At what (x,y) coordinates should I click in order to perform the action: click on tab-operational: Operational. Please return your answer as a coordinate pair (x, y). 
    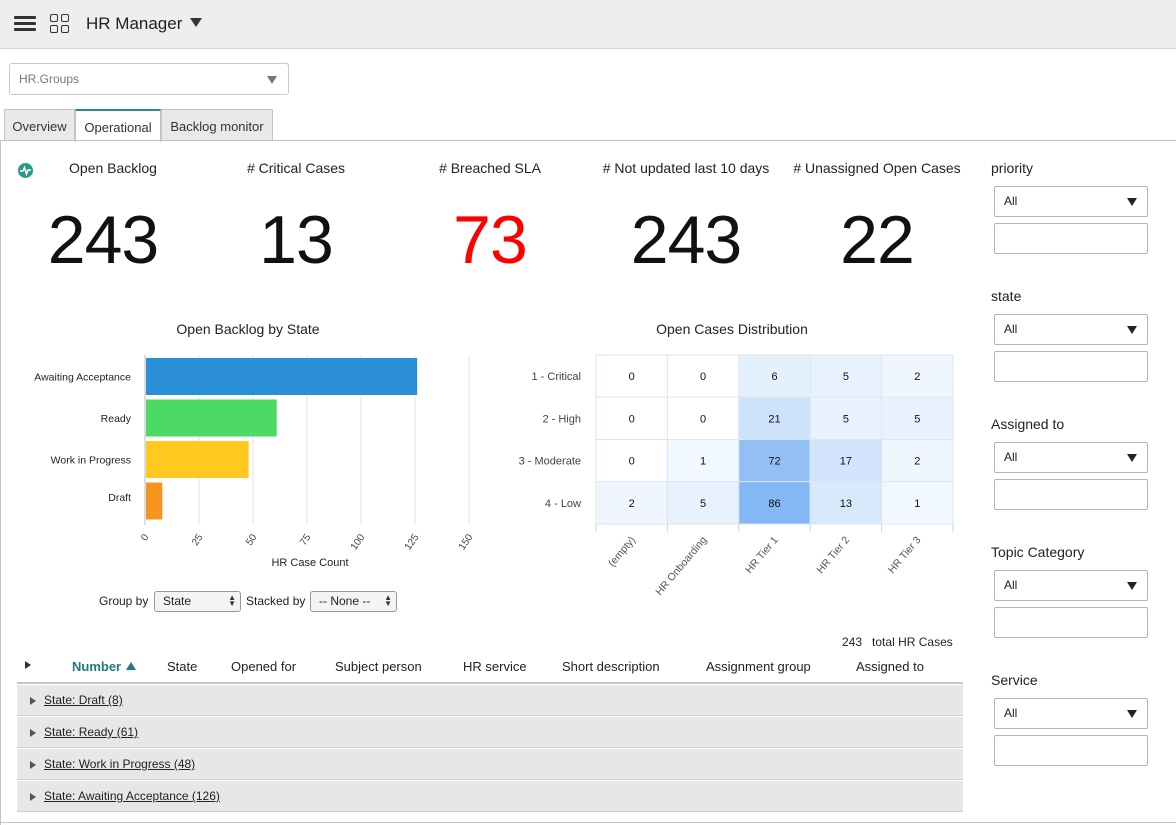
    Looking at the image, I should click on (118, 125).